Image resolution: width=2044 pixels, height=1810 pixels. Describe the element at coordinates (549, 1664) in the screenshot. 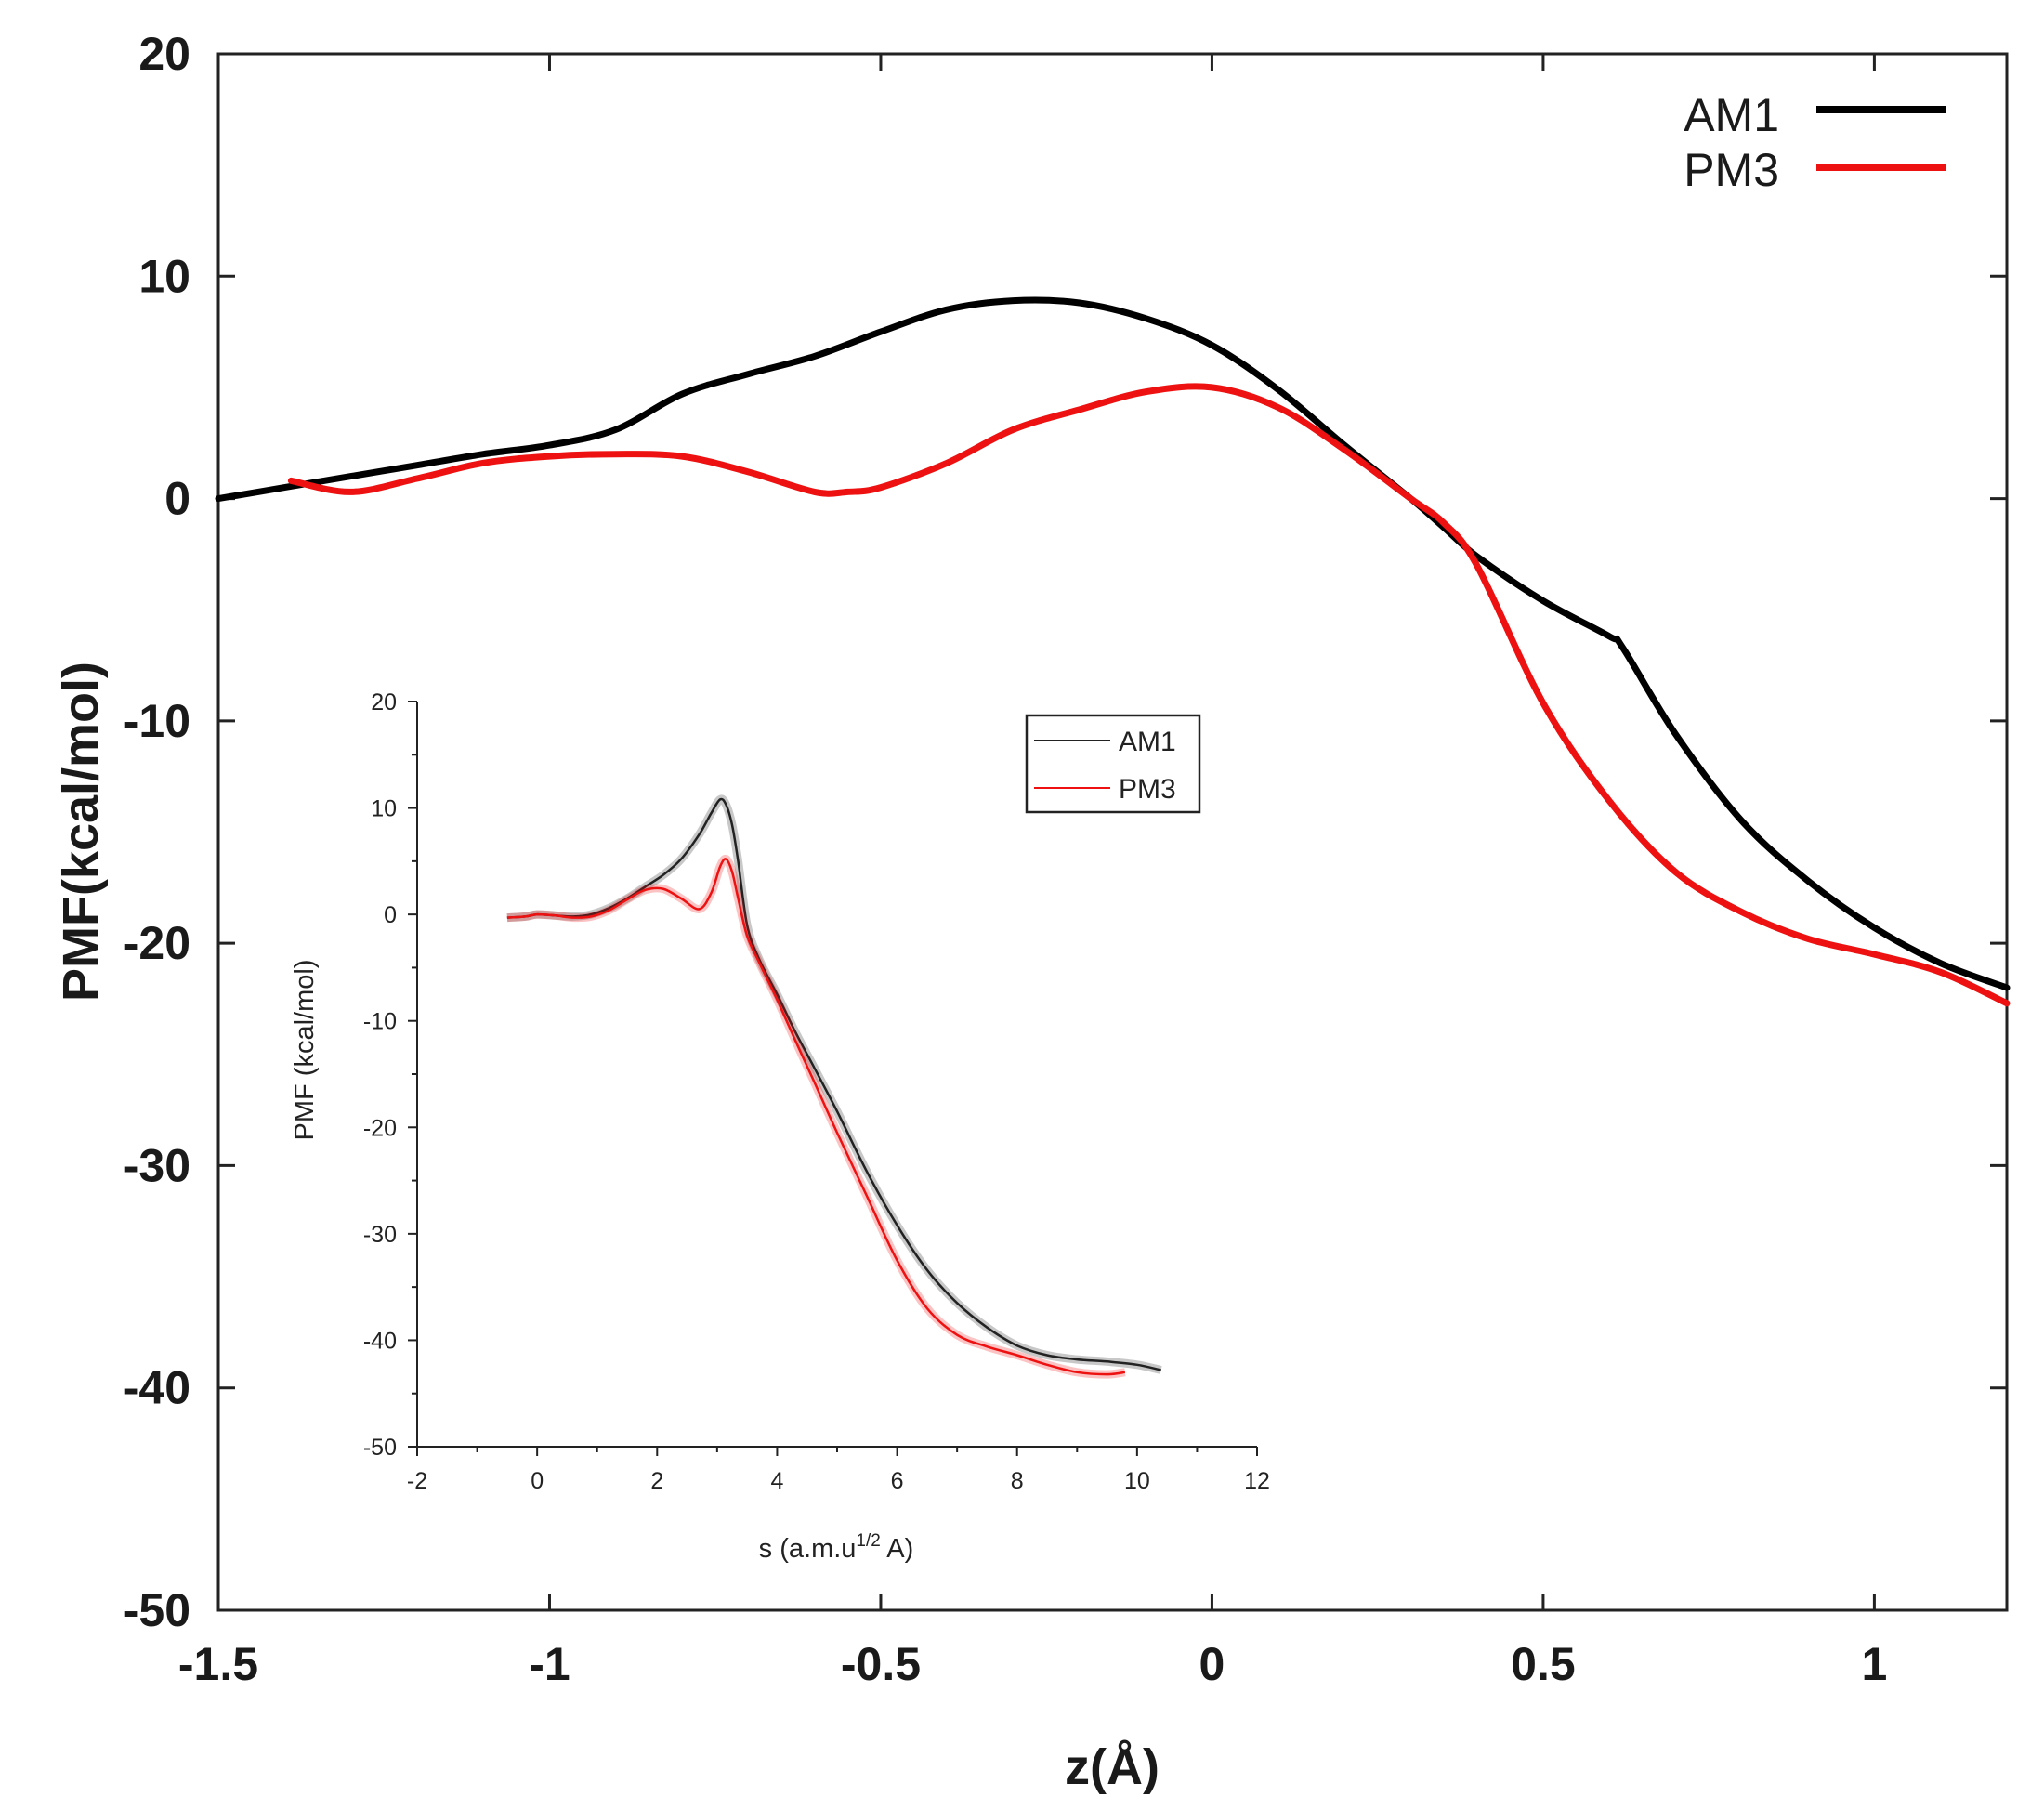

I see `main-x-tick-label: -1` at that location.